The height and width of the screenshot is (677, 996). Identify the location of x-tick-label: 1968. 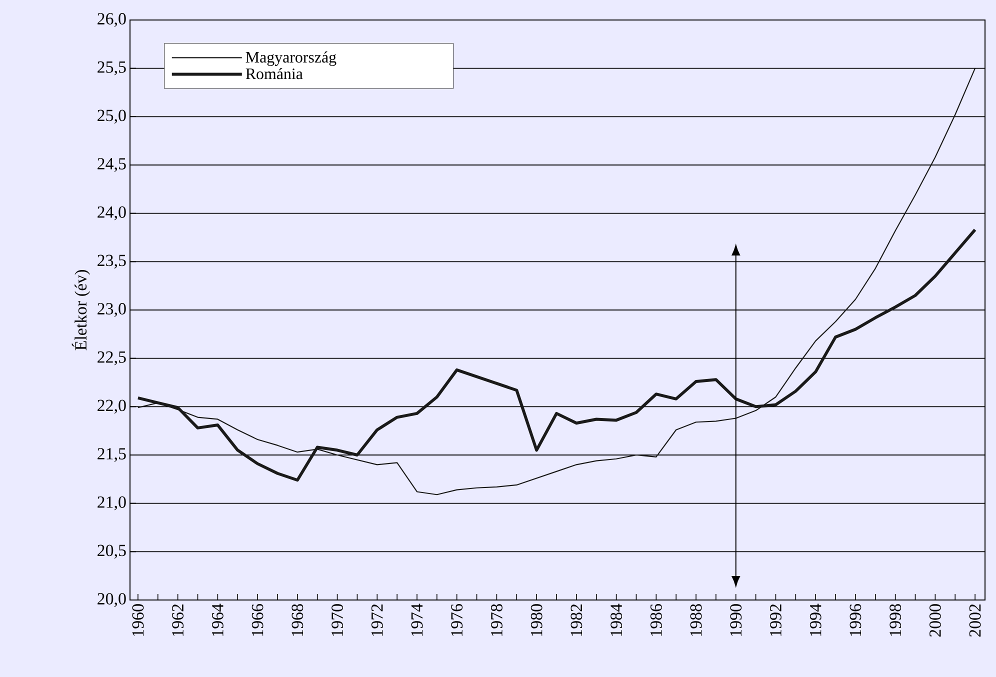
(298, 620).